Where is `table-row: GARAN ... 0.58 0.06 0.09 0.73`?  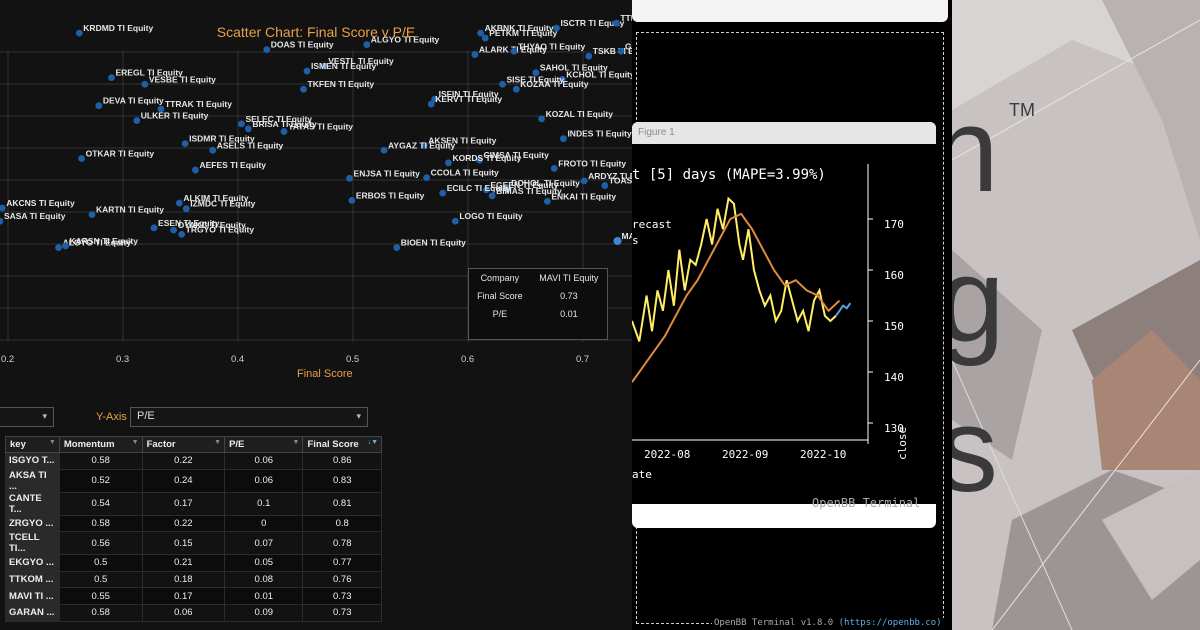
table-row: GARAN ... 0.58 0.06 0.09 0.73 is located at coordinates (193, 612).